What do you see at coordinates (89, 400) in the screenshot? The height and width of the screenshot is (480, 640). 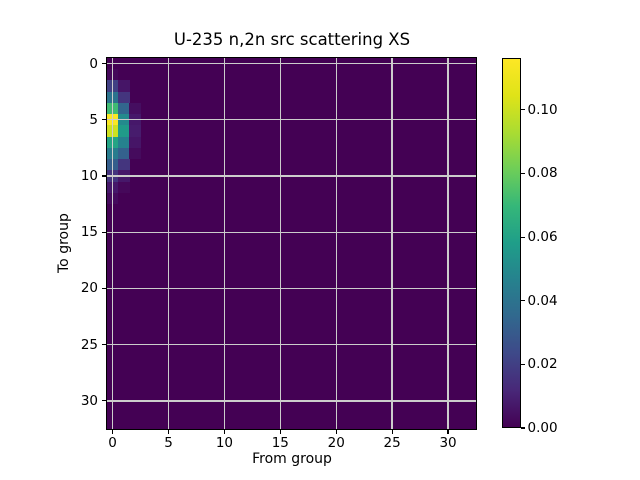 I see `y-tick-label: 30` at bounding box center [89, 400].